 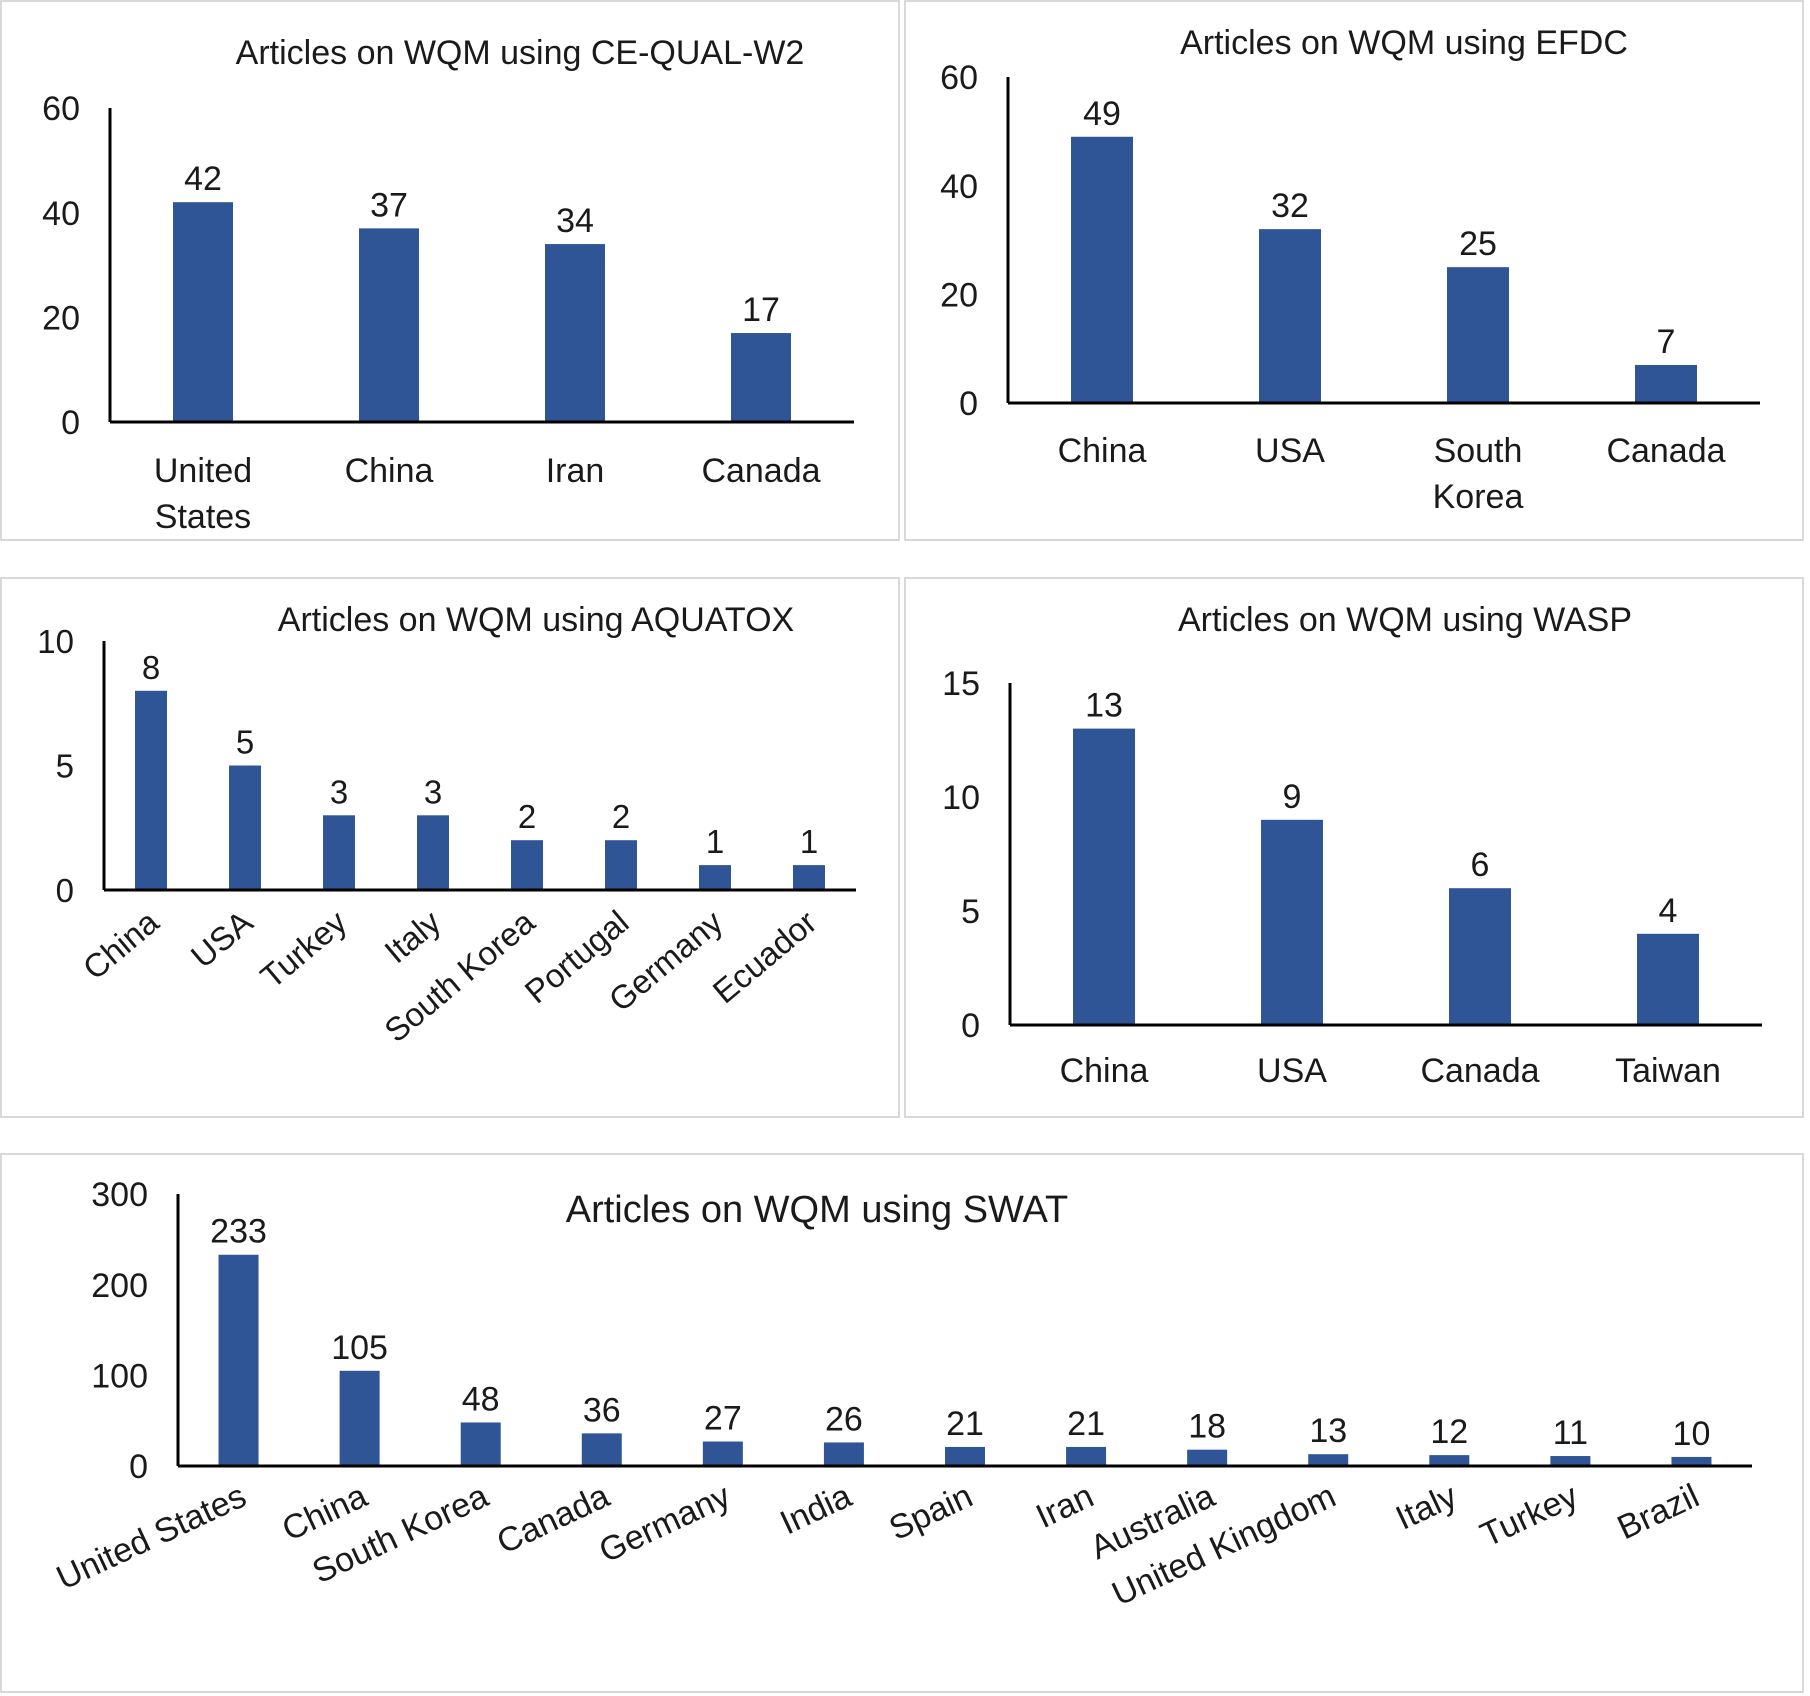 What do you see at coordinates (1404, 43) in the screenshot?
I see `chart-title: Articles on WQM using EFDC` at bounding box center [1404, 43].